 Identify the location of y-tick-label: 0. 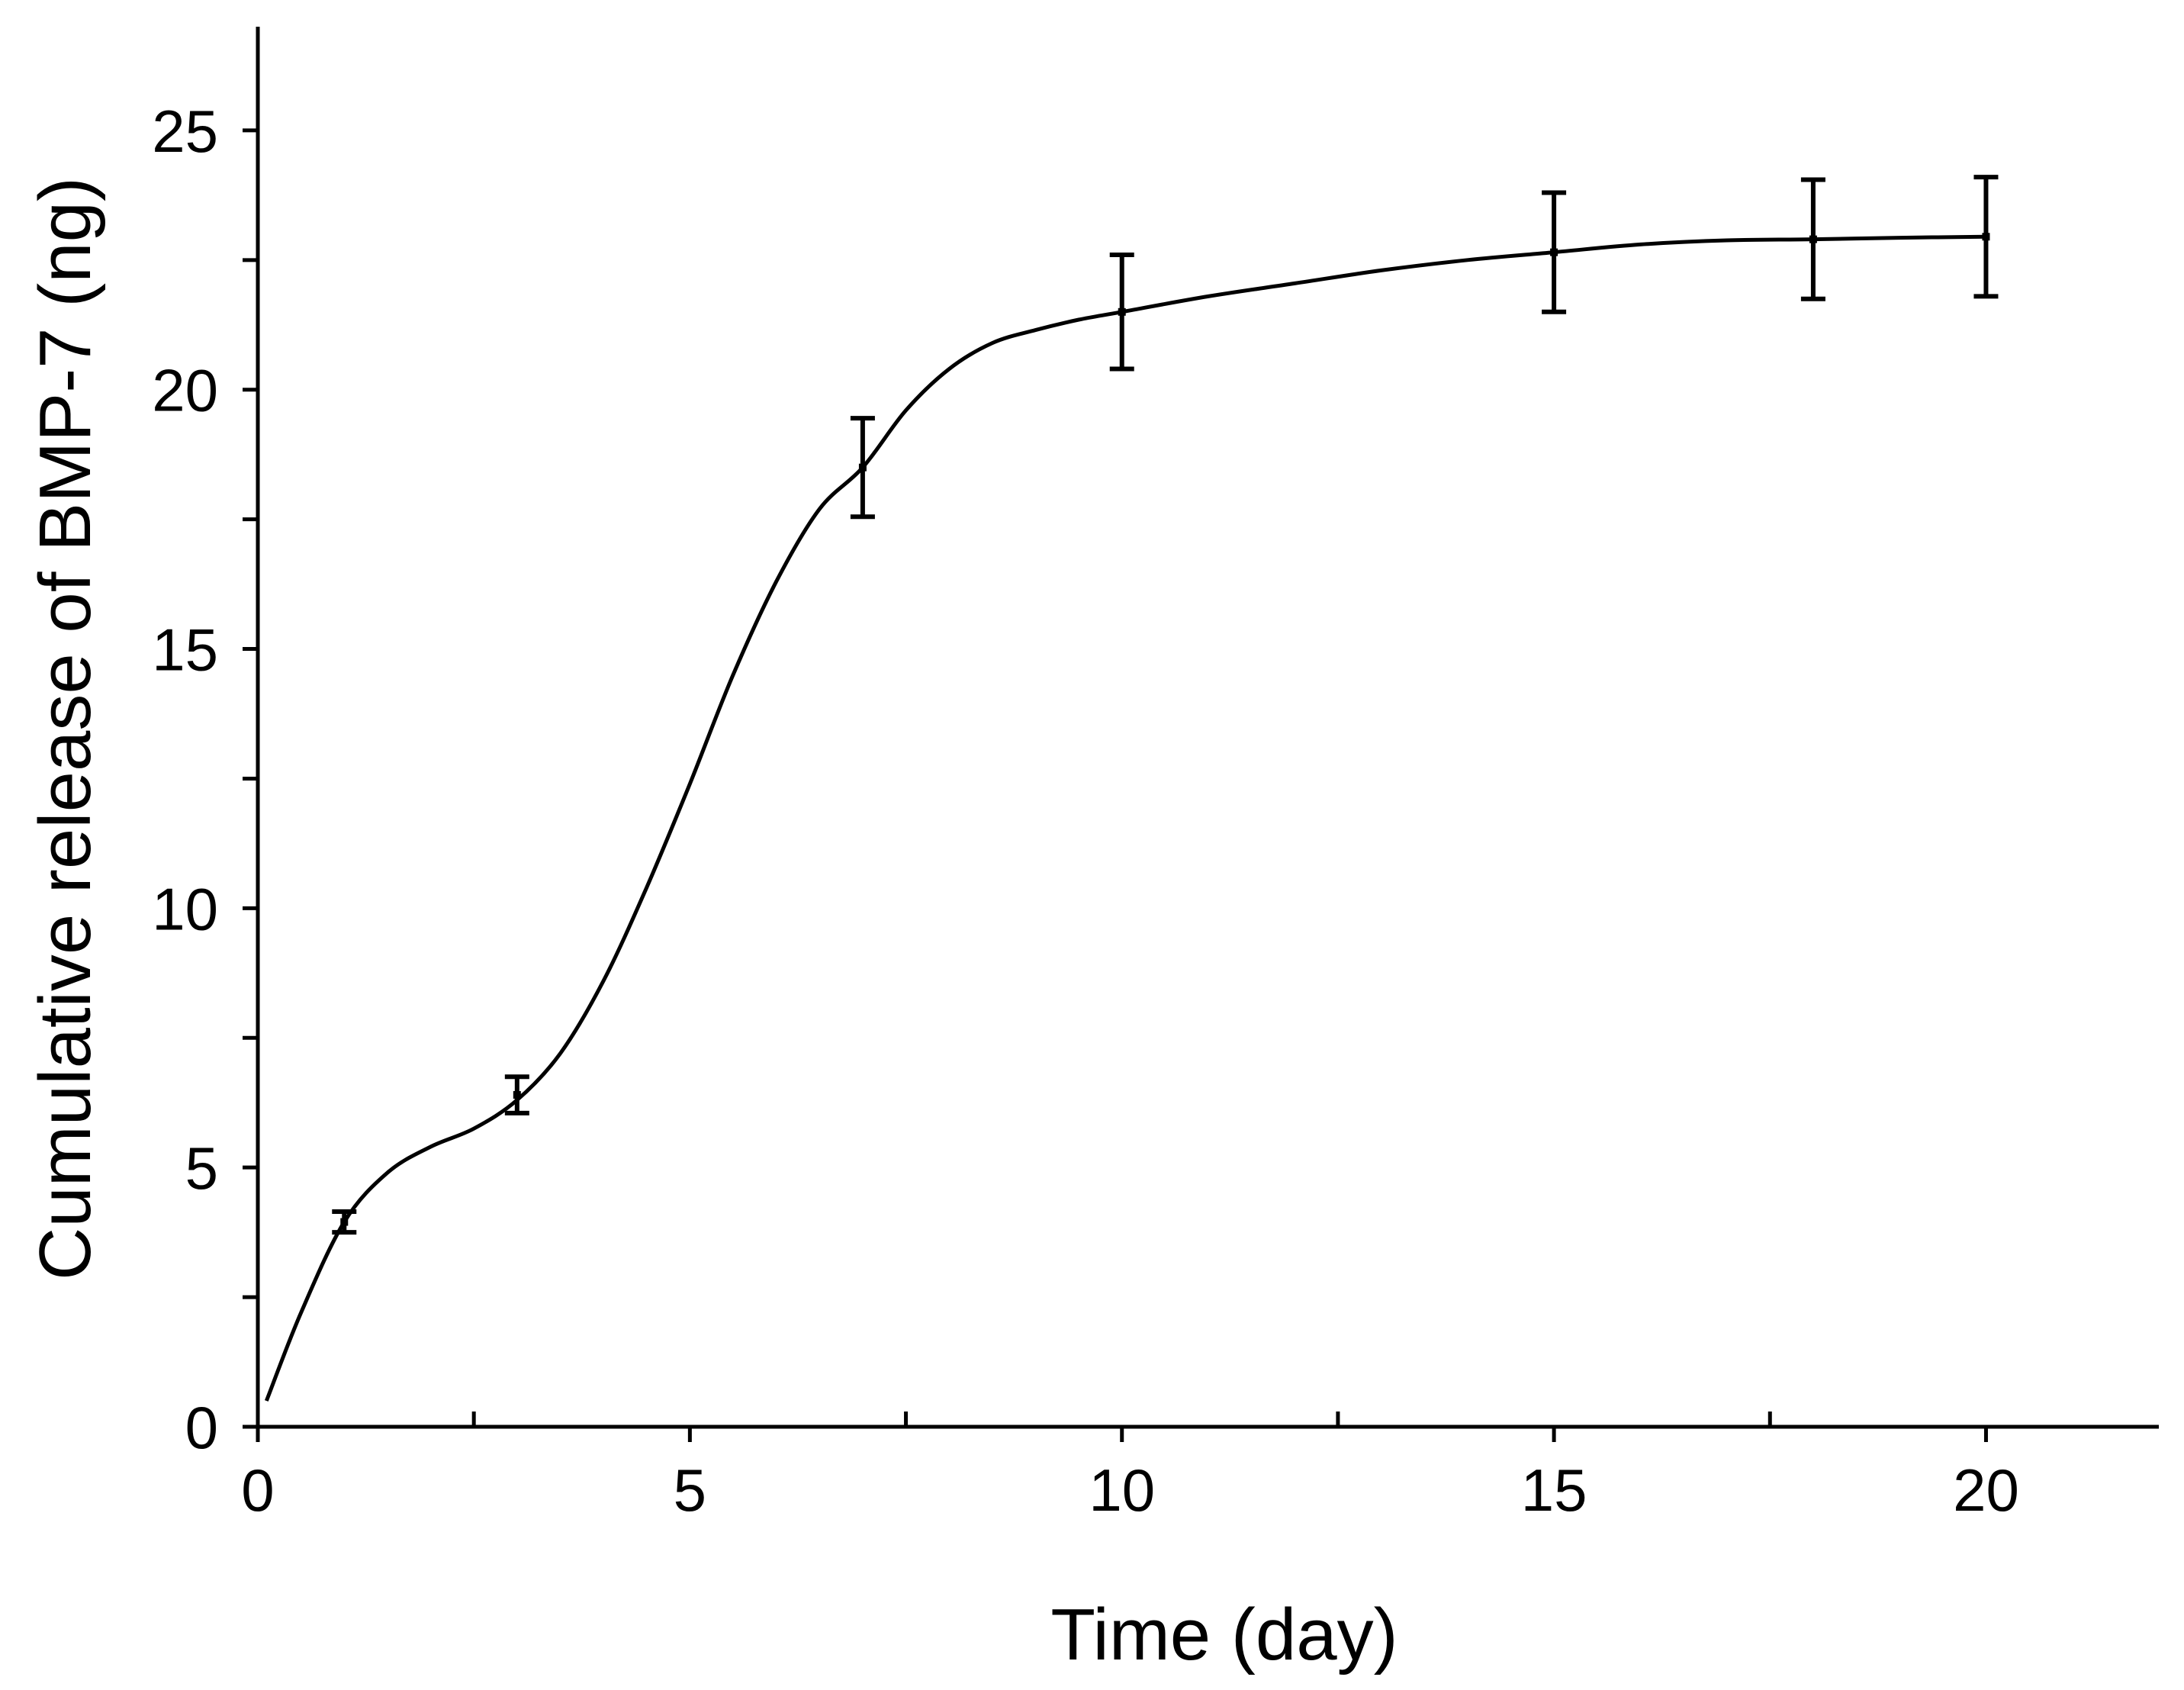
(201, 1427).